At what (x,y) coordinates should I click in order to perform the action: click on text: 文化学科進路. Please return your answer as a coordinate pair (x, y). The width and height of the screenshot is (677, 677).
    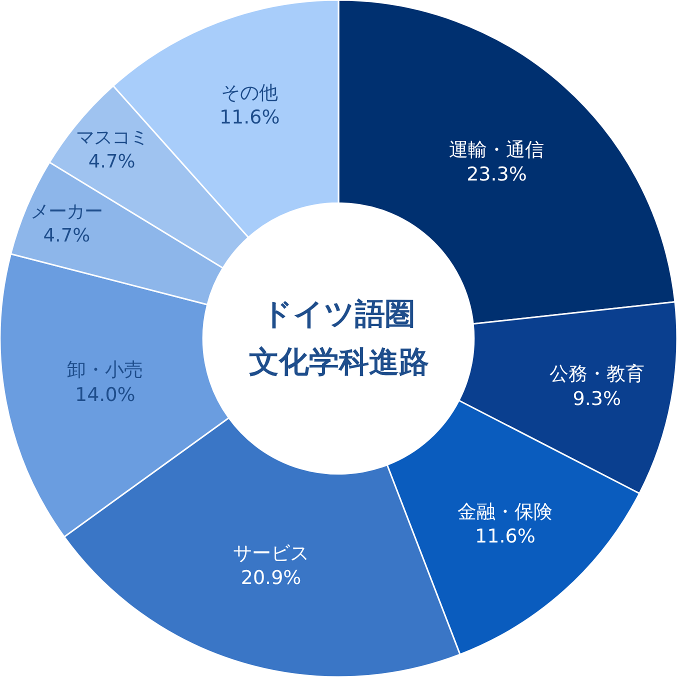
    Looking at the image, I should click on (339, 362).